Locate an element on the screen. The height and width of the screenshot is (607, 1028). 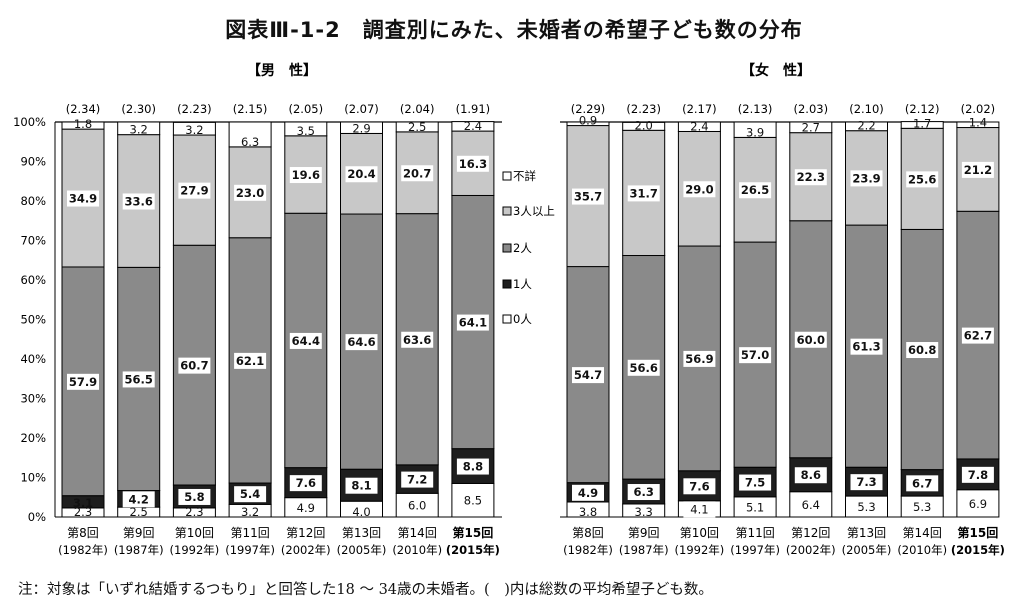
average-label: (2.30) is located at coordinates (138, 109).